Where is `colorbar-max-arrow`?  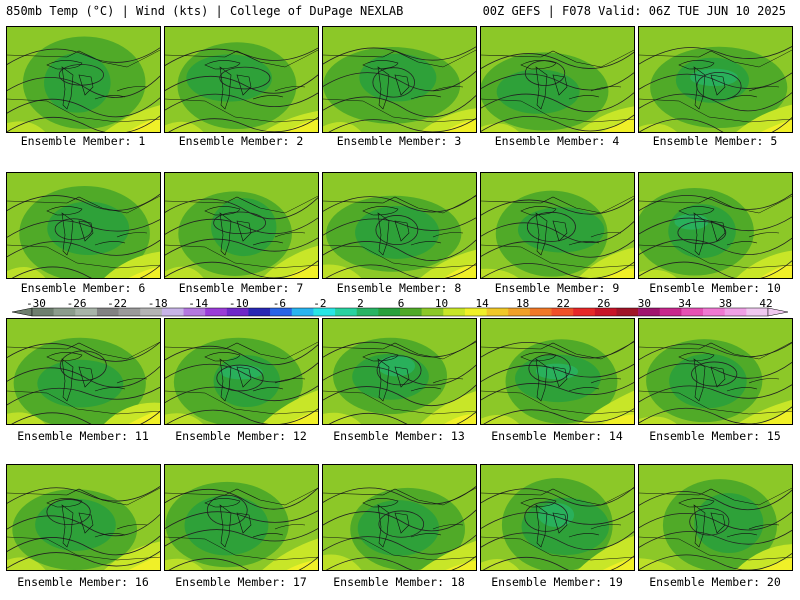 colorbar-max-arrow is located at coordinates (778, 312).